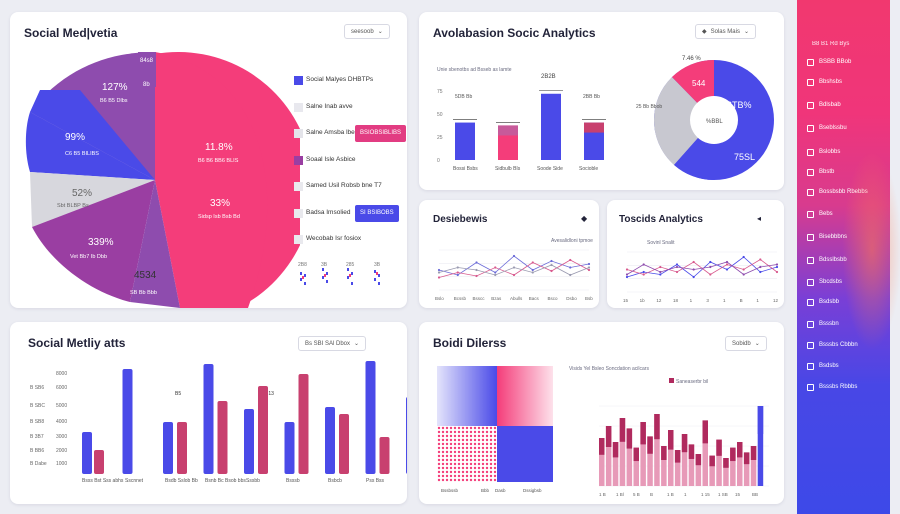 This screenshot has width=900, height=514. What do you see at coordinates (759, 218) in the screenshot?
I see `arrow-left-icon: ◂` at bounding box center [759, 218].